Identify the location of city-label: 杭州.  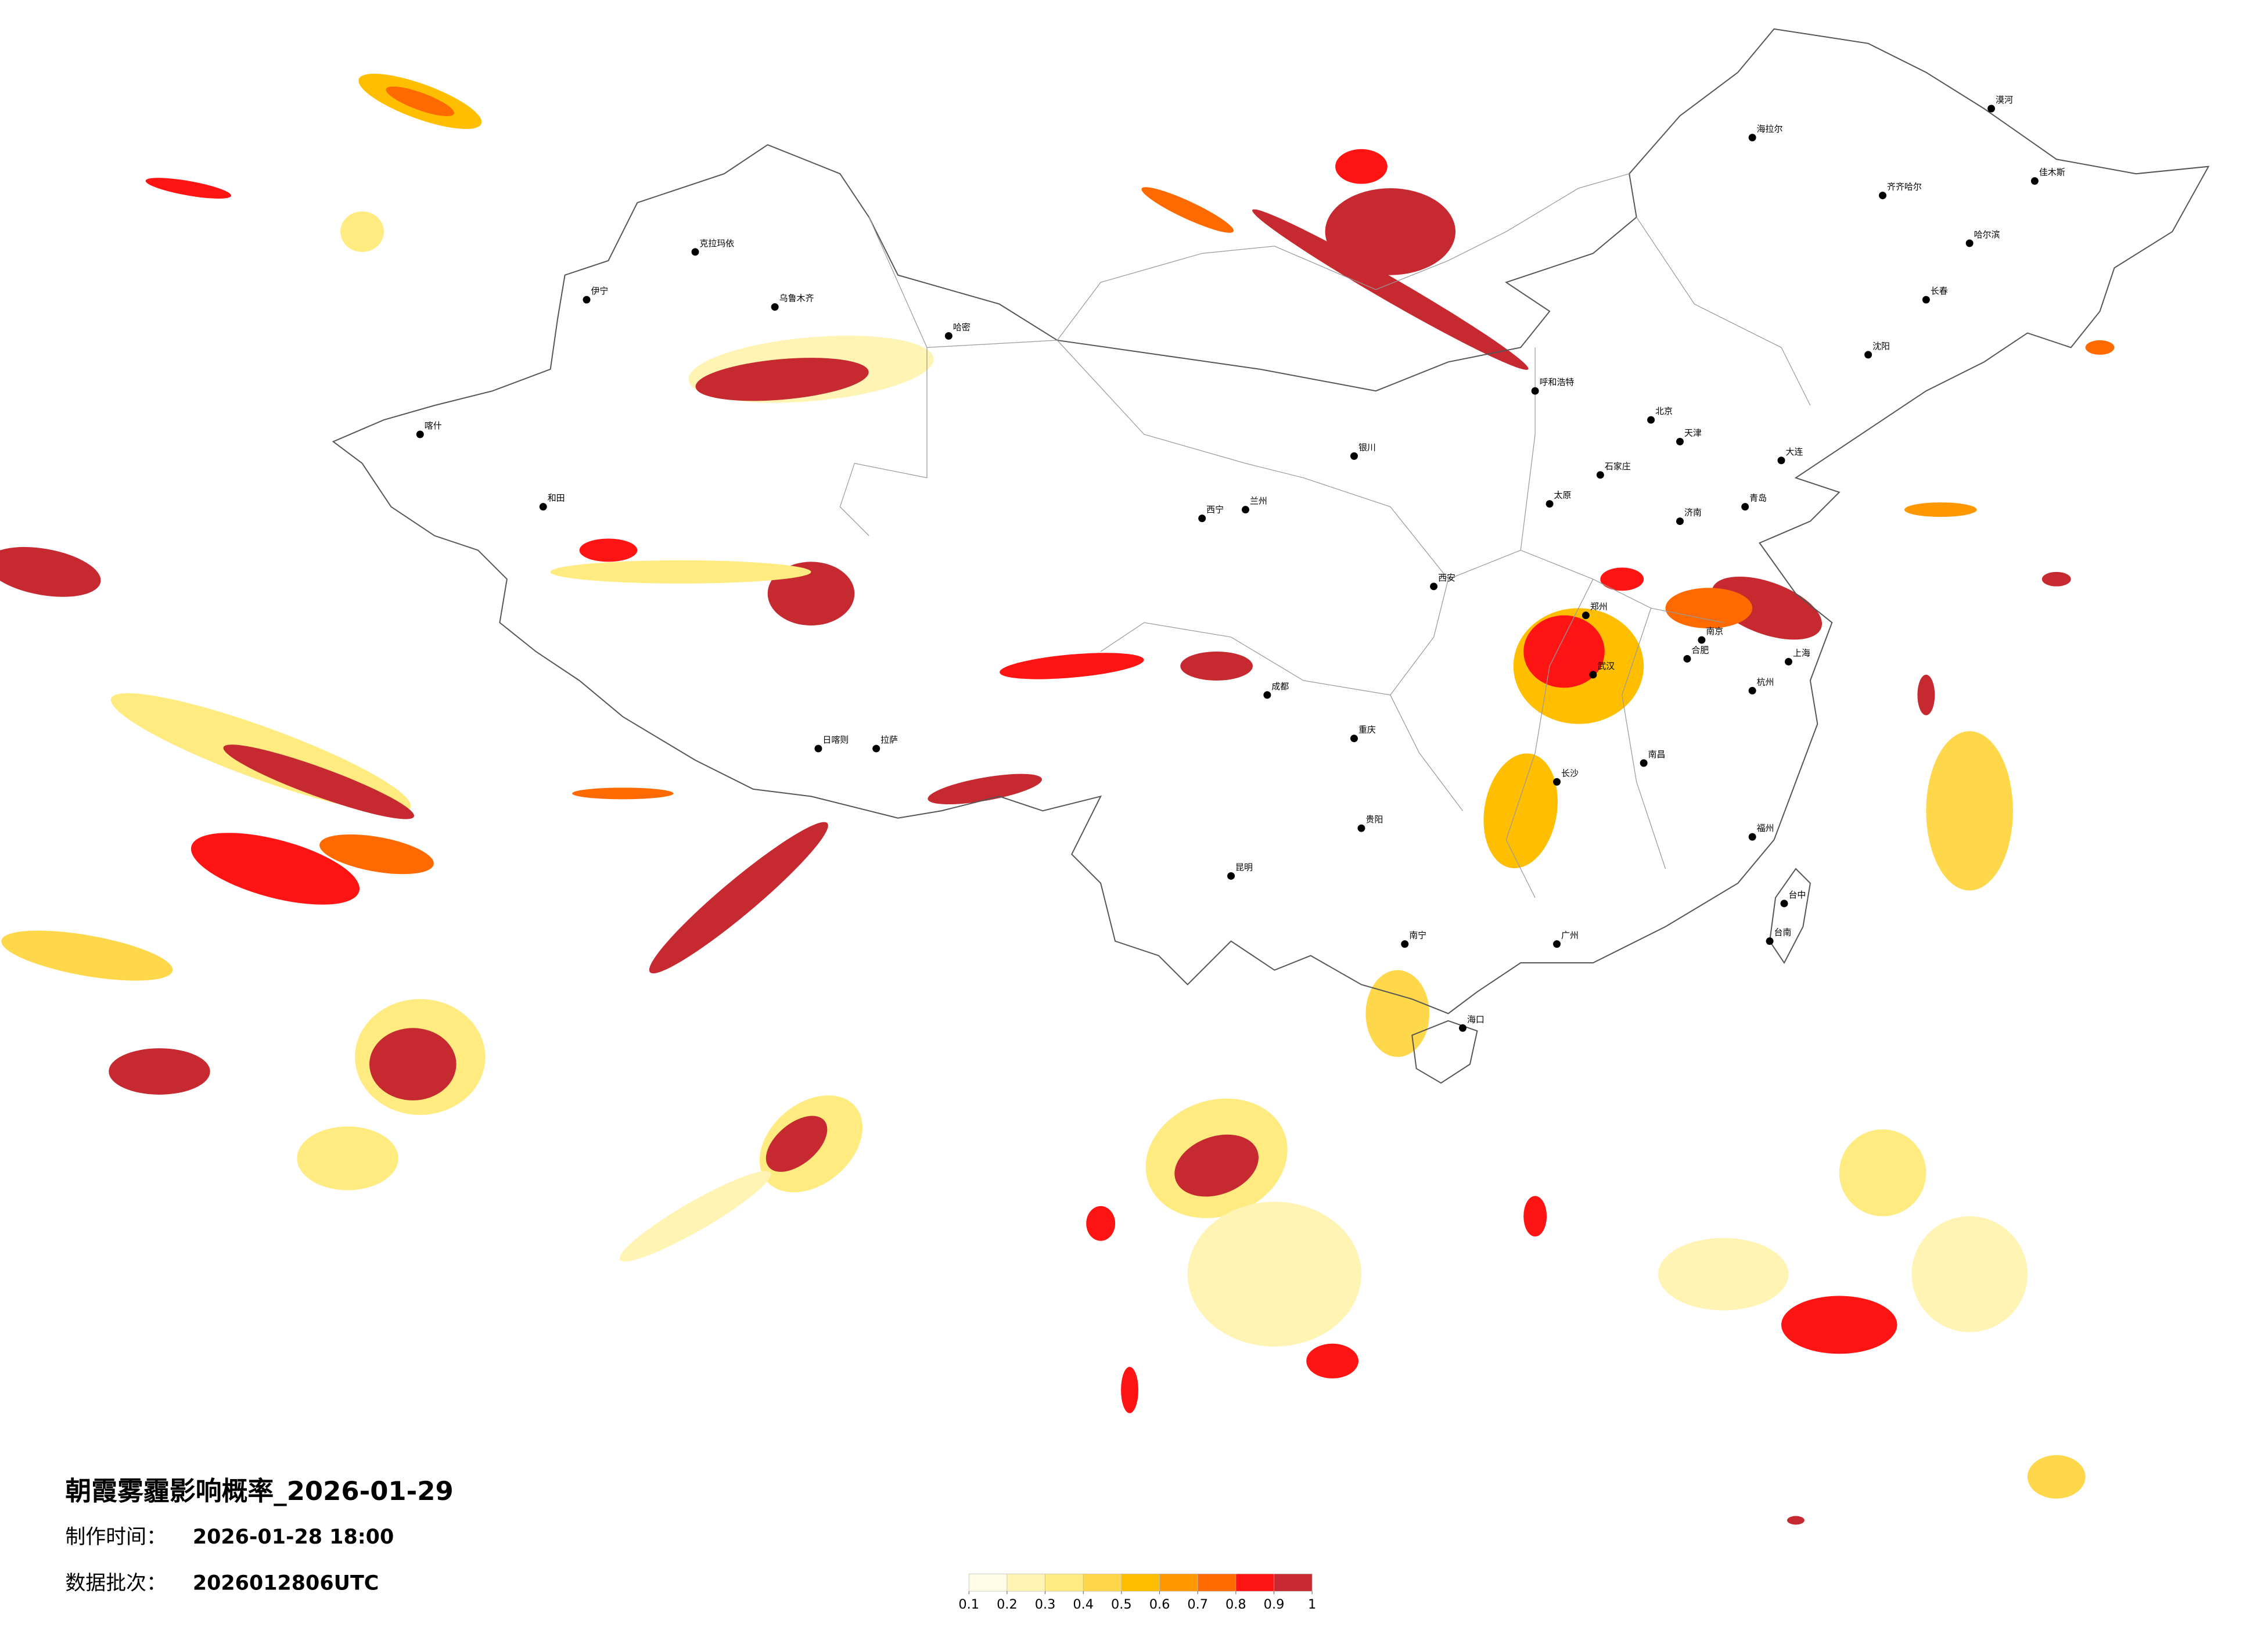
(1765, 682).